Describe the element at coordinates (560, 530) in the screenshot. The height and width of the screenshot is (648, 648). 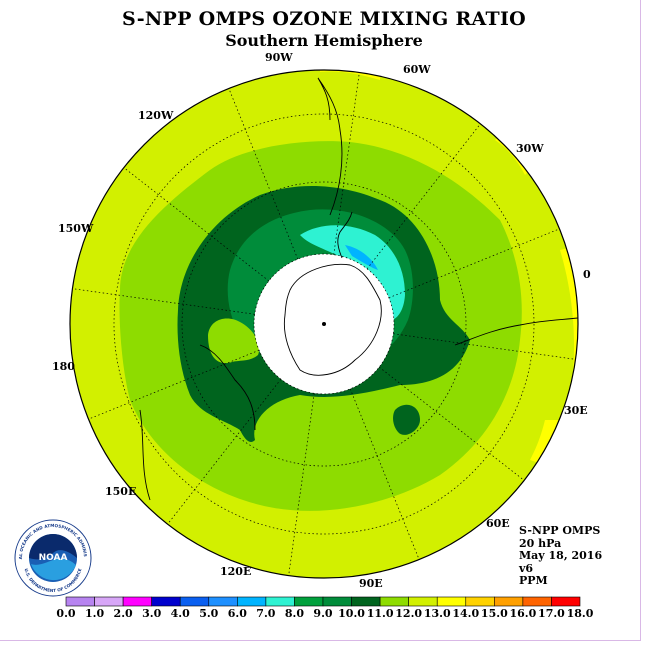
I see `info-instrument: S-NPP OMPS` at that location.